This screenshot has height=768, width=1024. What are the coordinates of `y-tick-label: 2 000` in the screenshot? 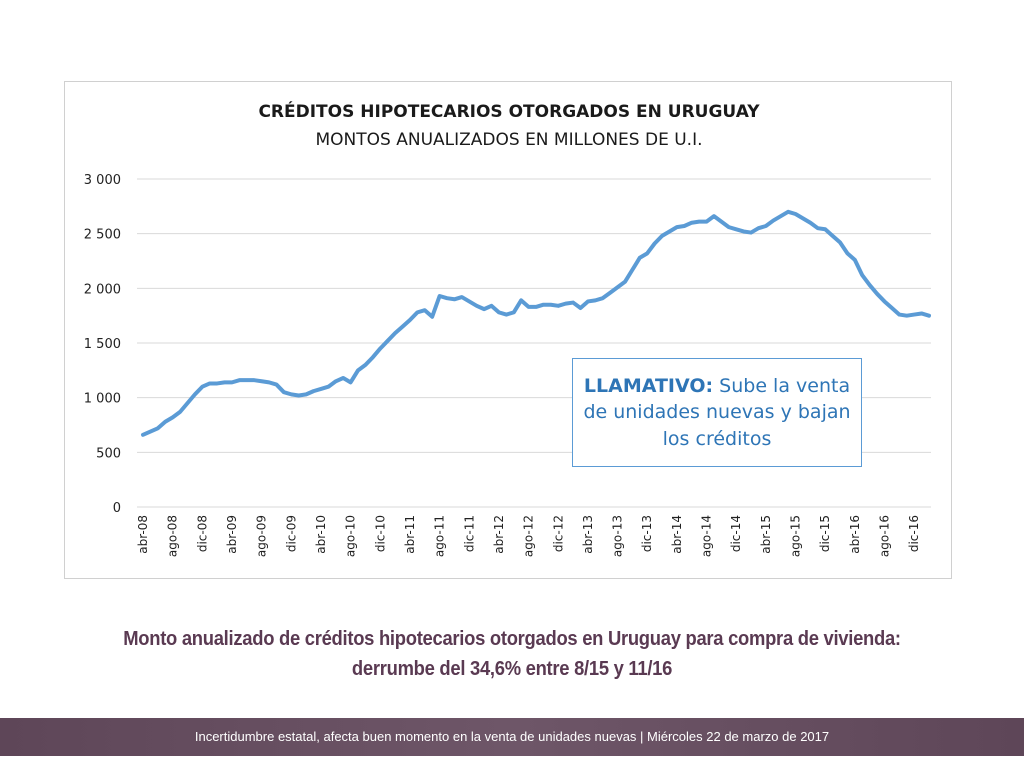 It's located at (102, 289).